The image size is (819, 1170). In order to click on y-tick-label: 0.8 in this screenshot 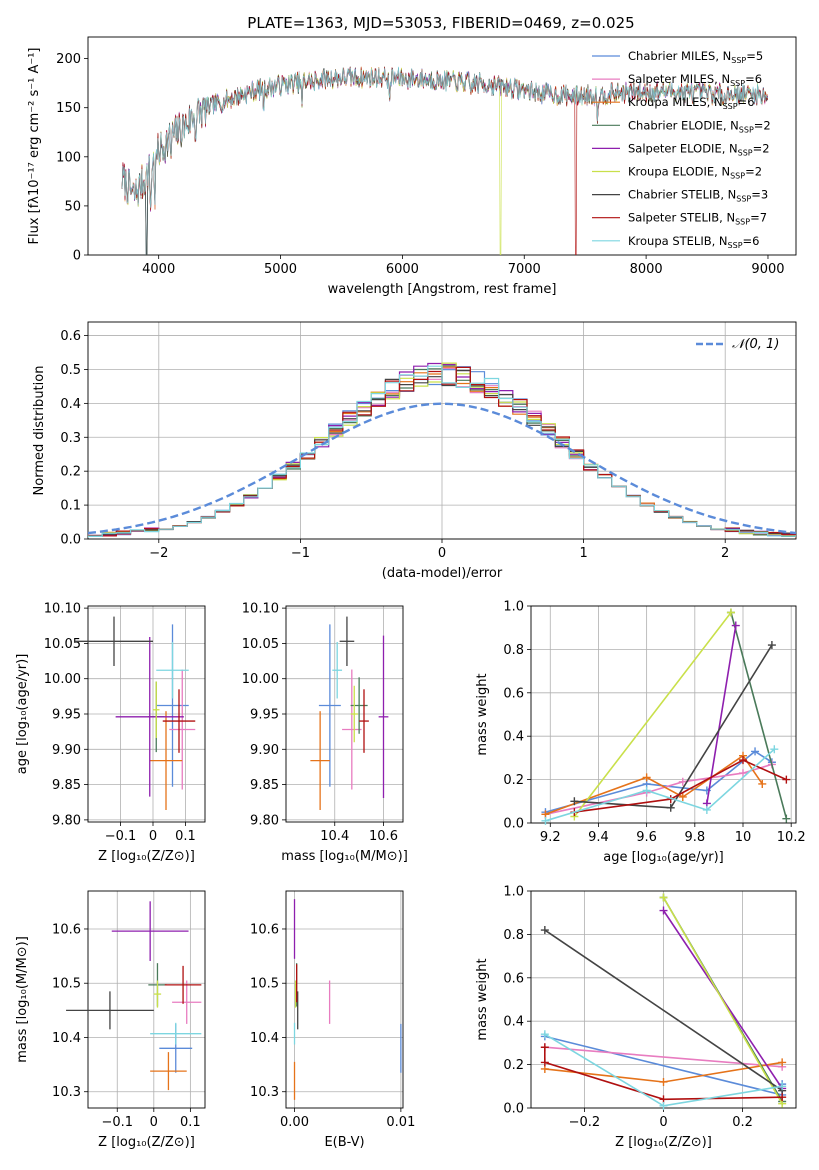, I will do `click(513, 935)`.